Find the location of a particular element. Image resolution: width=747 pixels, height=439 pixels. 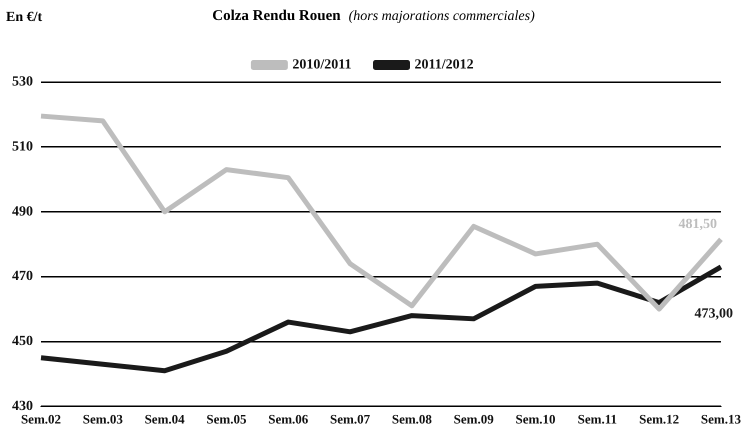

x-tick-label: Sem.05 is located at coordinates (226, 419).